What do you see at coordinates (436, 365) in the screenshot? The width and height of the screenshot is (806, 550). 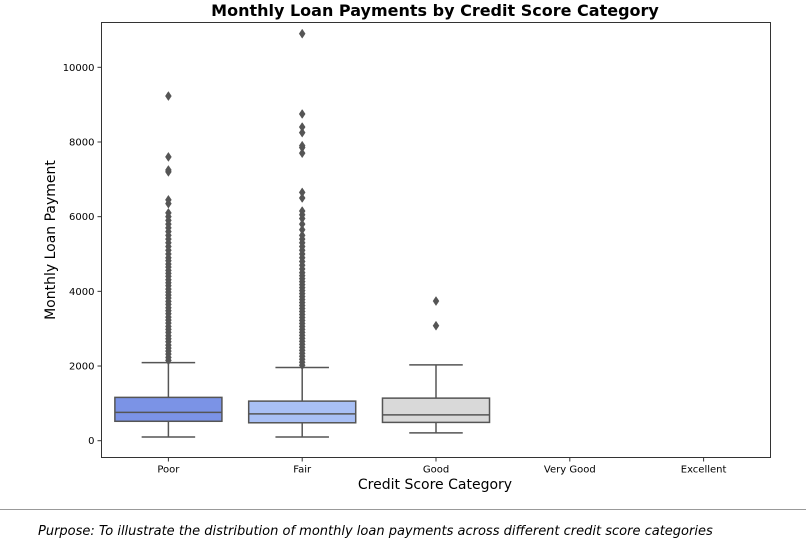 I see `box-good` at bounding box center [436, 365].